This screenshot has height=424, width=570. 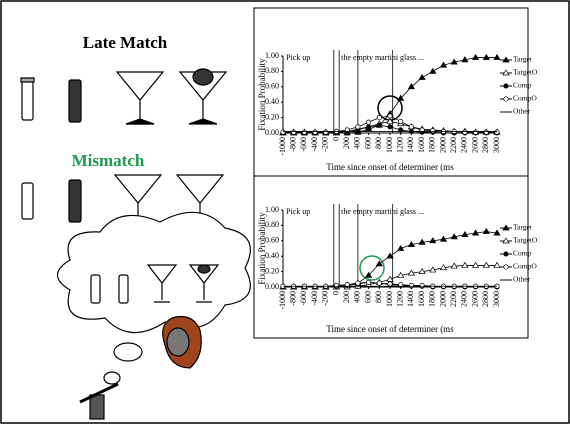 I want to click on x-tick-label: -400, so click(x=314, y=298).